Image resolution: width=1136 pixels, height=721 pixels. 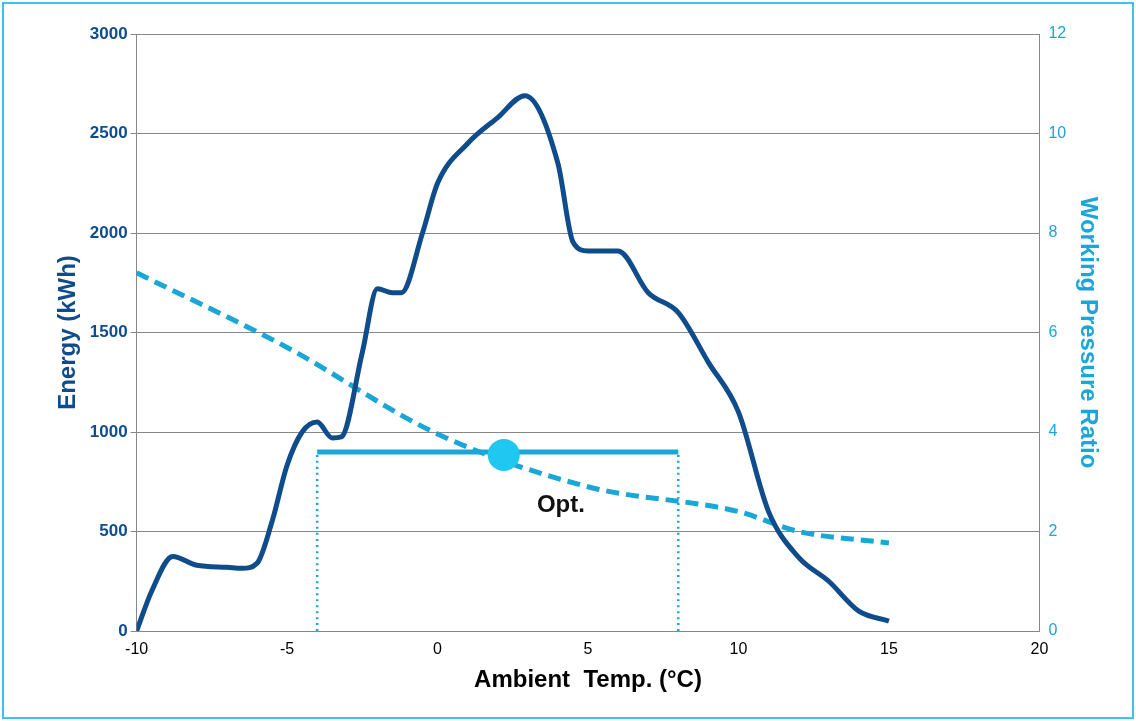 What do you see at coordinates (1039, 649) in the screenshot?
I see `x-tick-label: 20` at bounding box center [1039, 649].